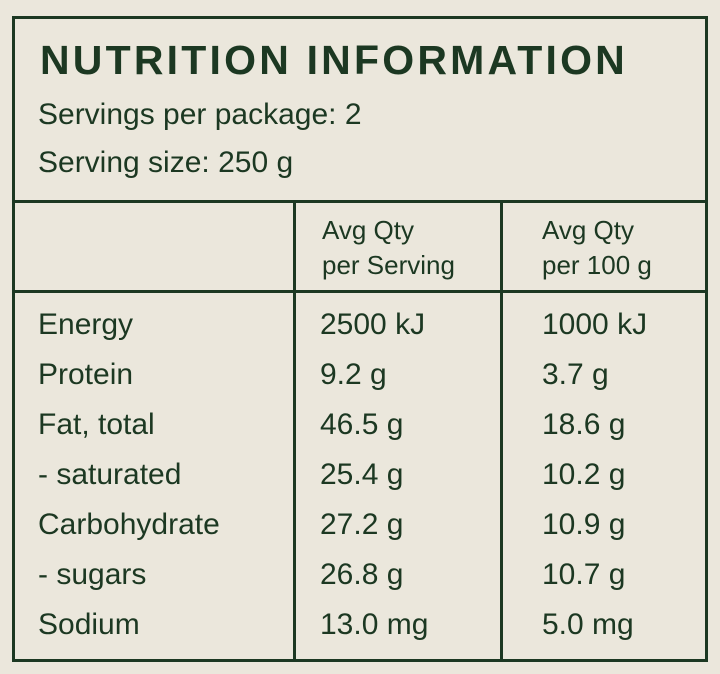  Describe the element at coordinates (588, 624) in the screenshot. I see `nutrient-value: 5.0 mg` at that location.